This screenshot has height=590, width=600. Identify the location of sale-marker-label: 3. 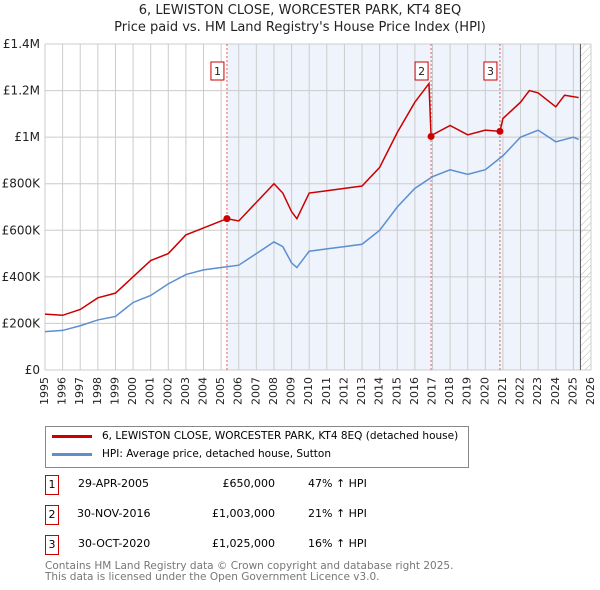
(490, 71).